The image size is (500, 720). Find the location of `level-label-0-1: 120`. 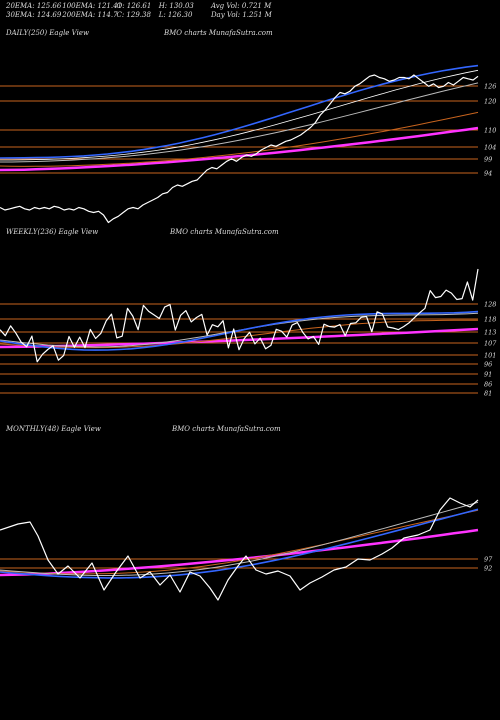

level-label-0-1: 120 is located at coordinates (490, 102).